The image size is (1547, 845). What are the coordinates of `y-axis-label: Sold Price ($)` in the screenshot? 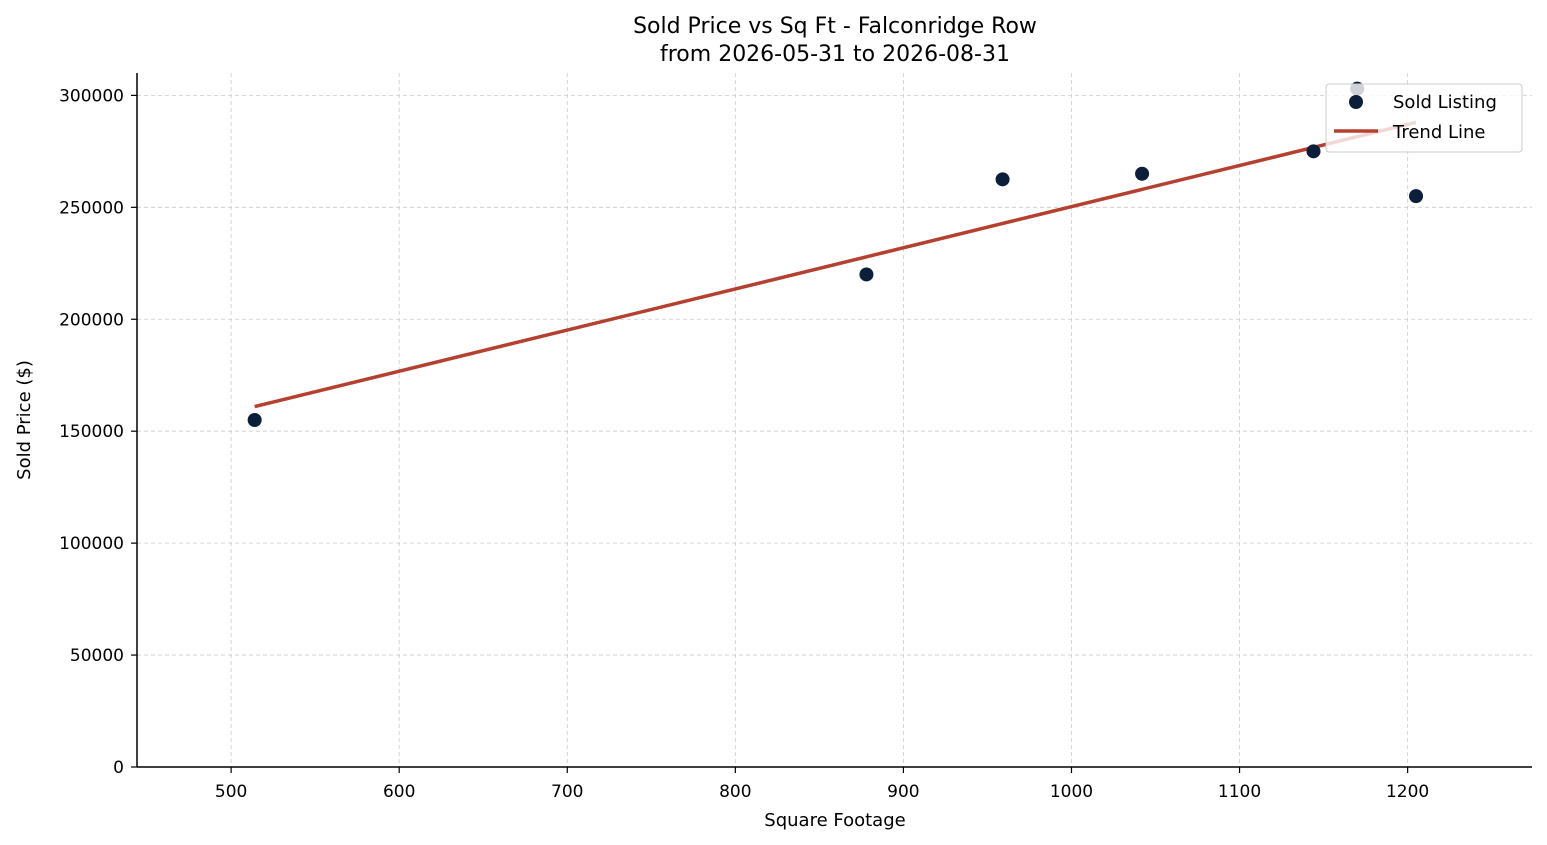 It's located at (24, 420).